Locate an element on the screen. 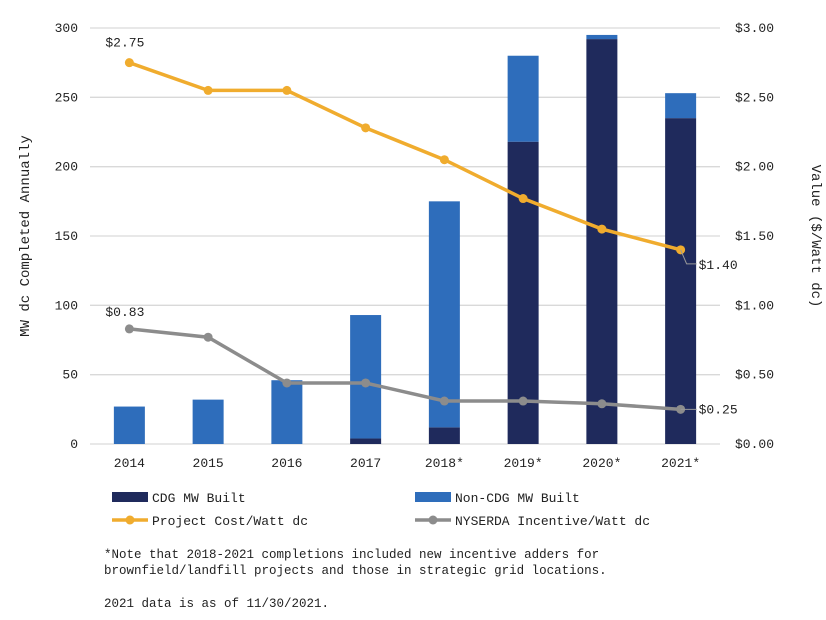 The image size is (826, 620). y-tick-label: 200 is located at coordinates (66, 167).